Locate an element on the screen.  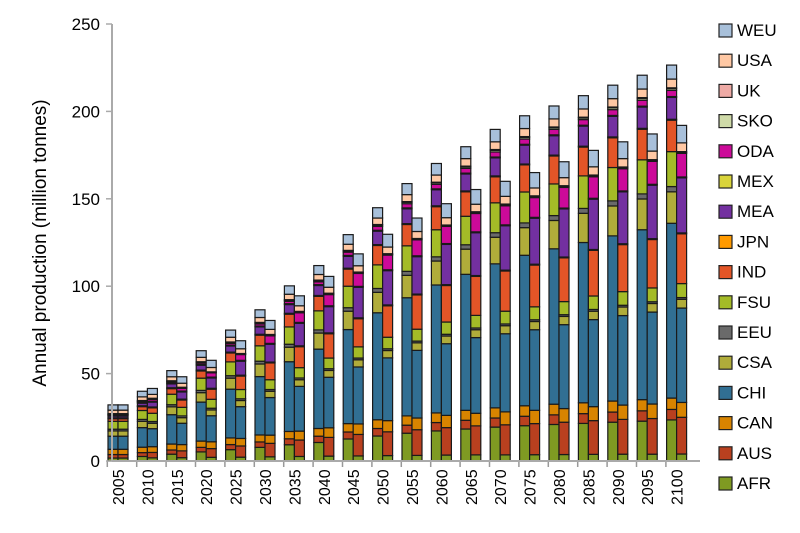
bar-segment-oda-2100-right is located at coordinates (681, 165).